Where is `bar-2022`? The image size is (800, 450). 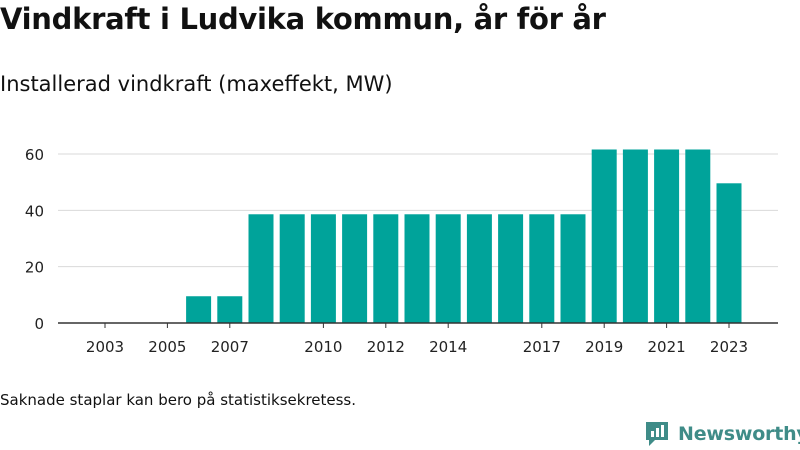
bar-2022 is located at coordinates (698, 236).